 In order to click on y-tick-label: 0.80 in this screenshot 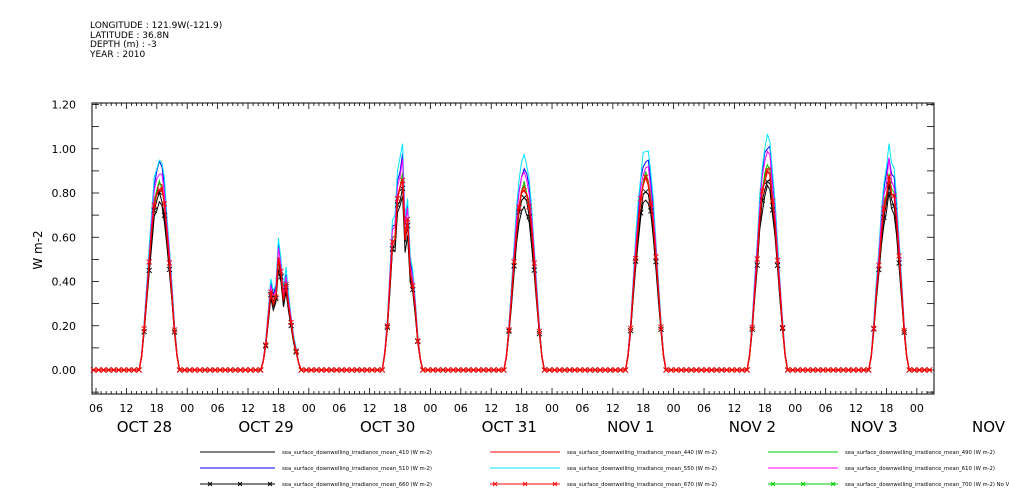, I will do `click(64, 193)`.